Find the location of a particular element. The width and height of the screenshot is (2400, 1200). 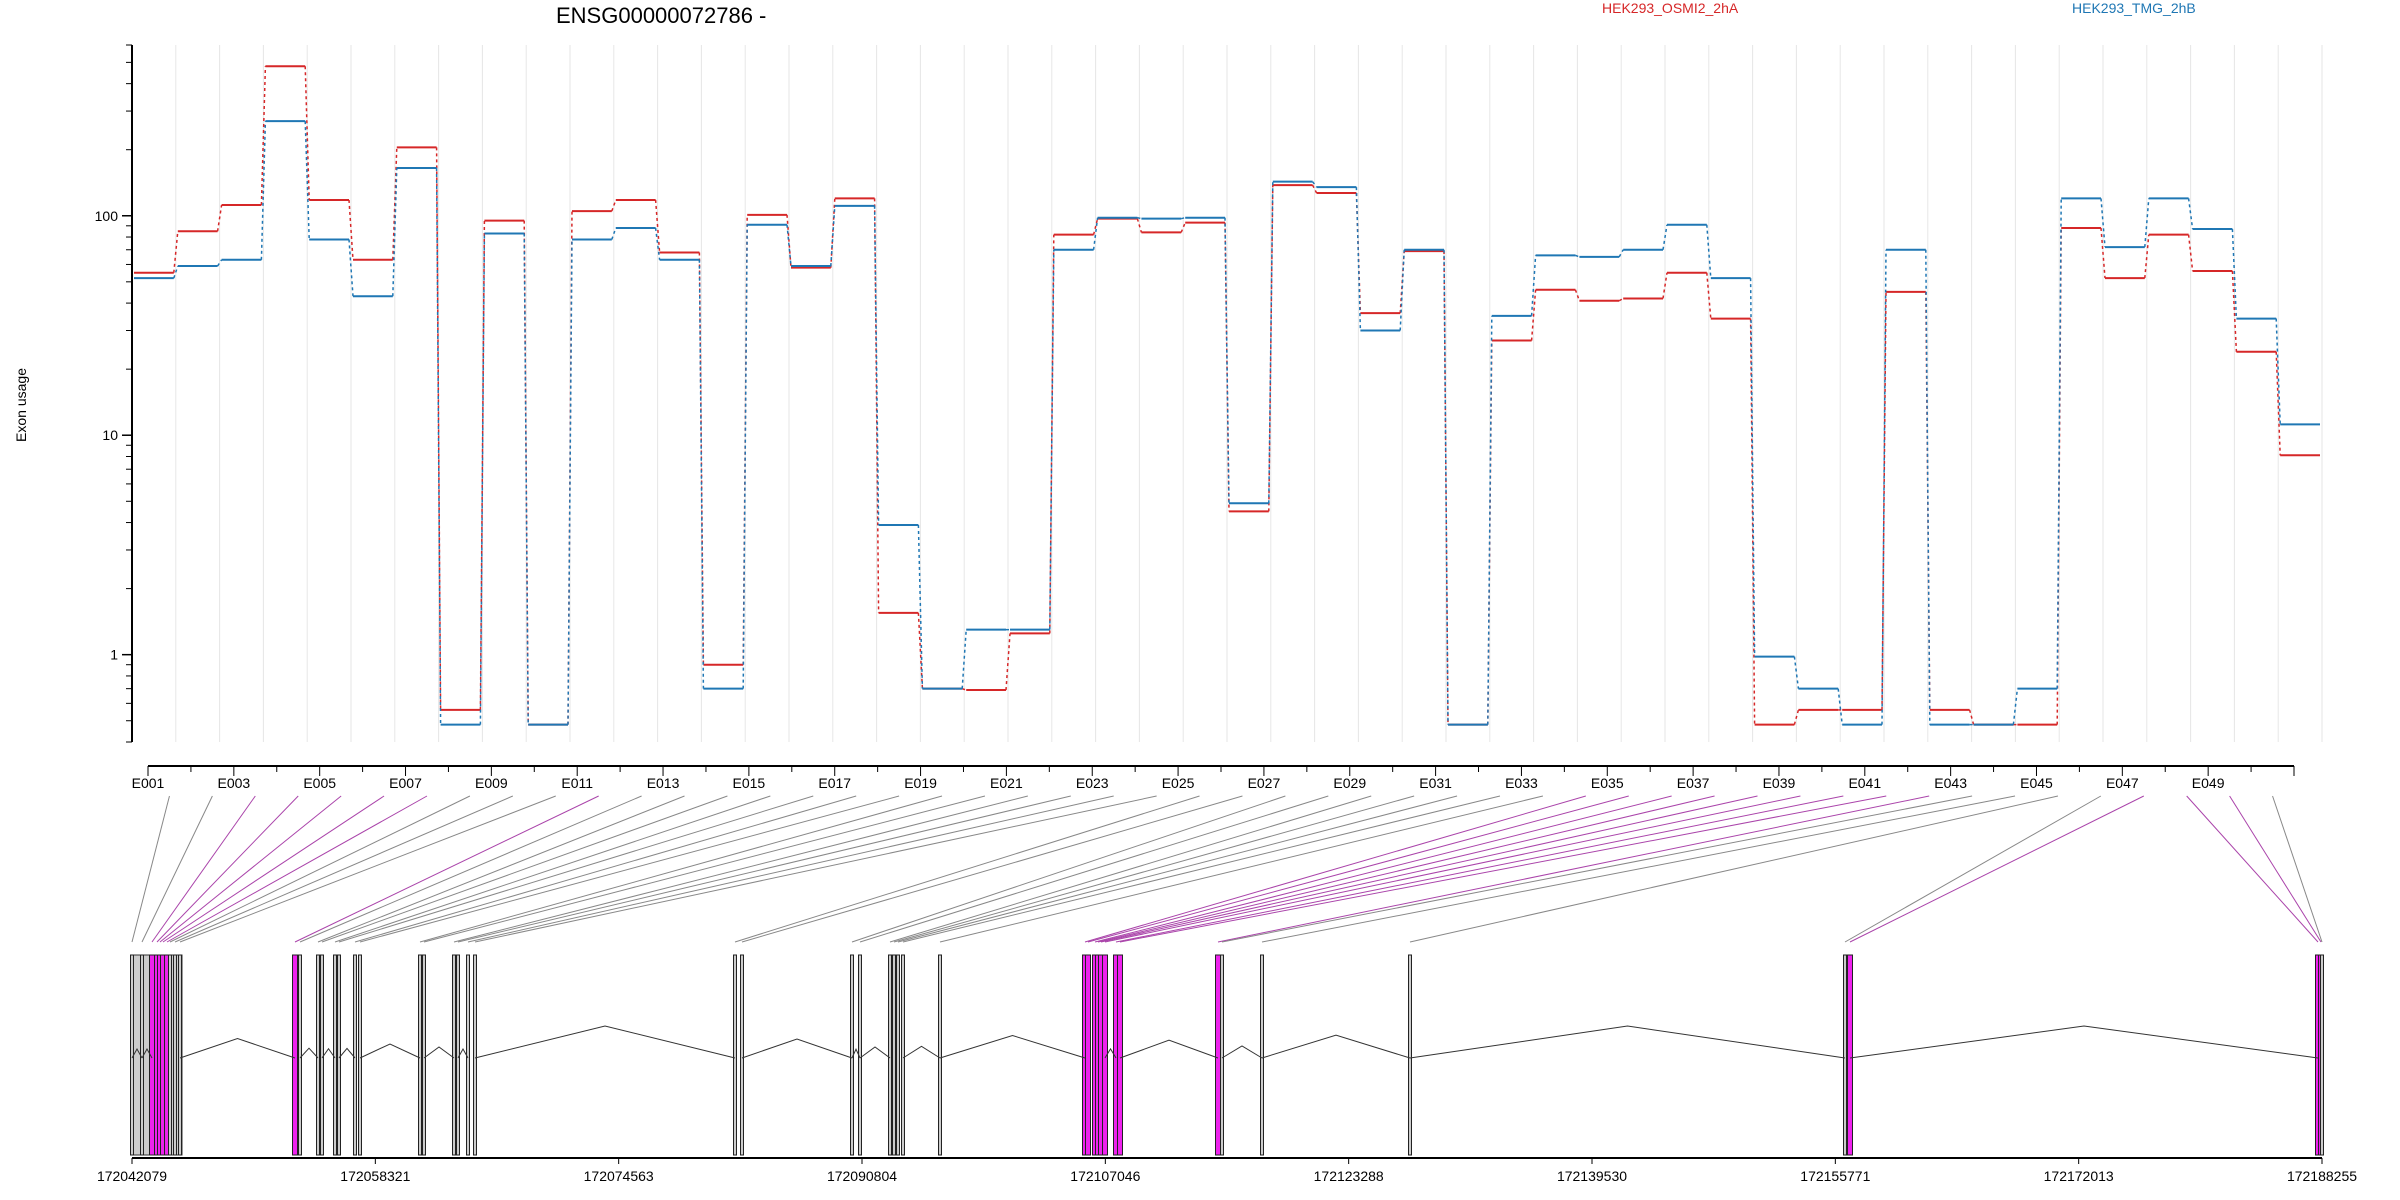

exon-label: E041 is located at coordinates (1864, 783).